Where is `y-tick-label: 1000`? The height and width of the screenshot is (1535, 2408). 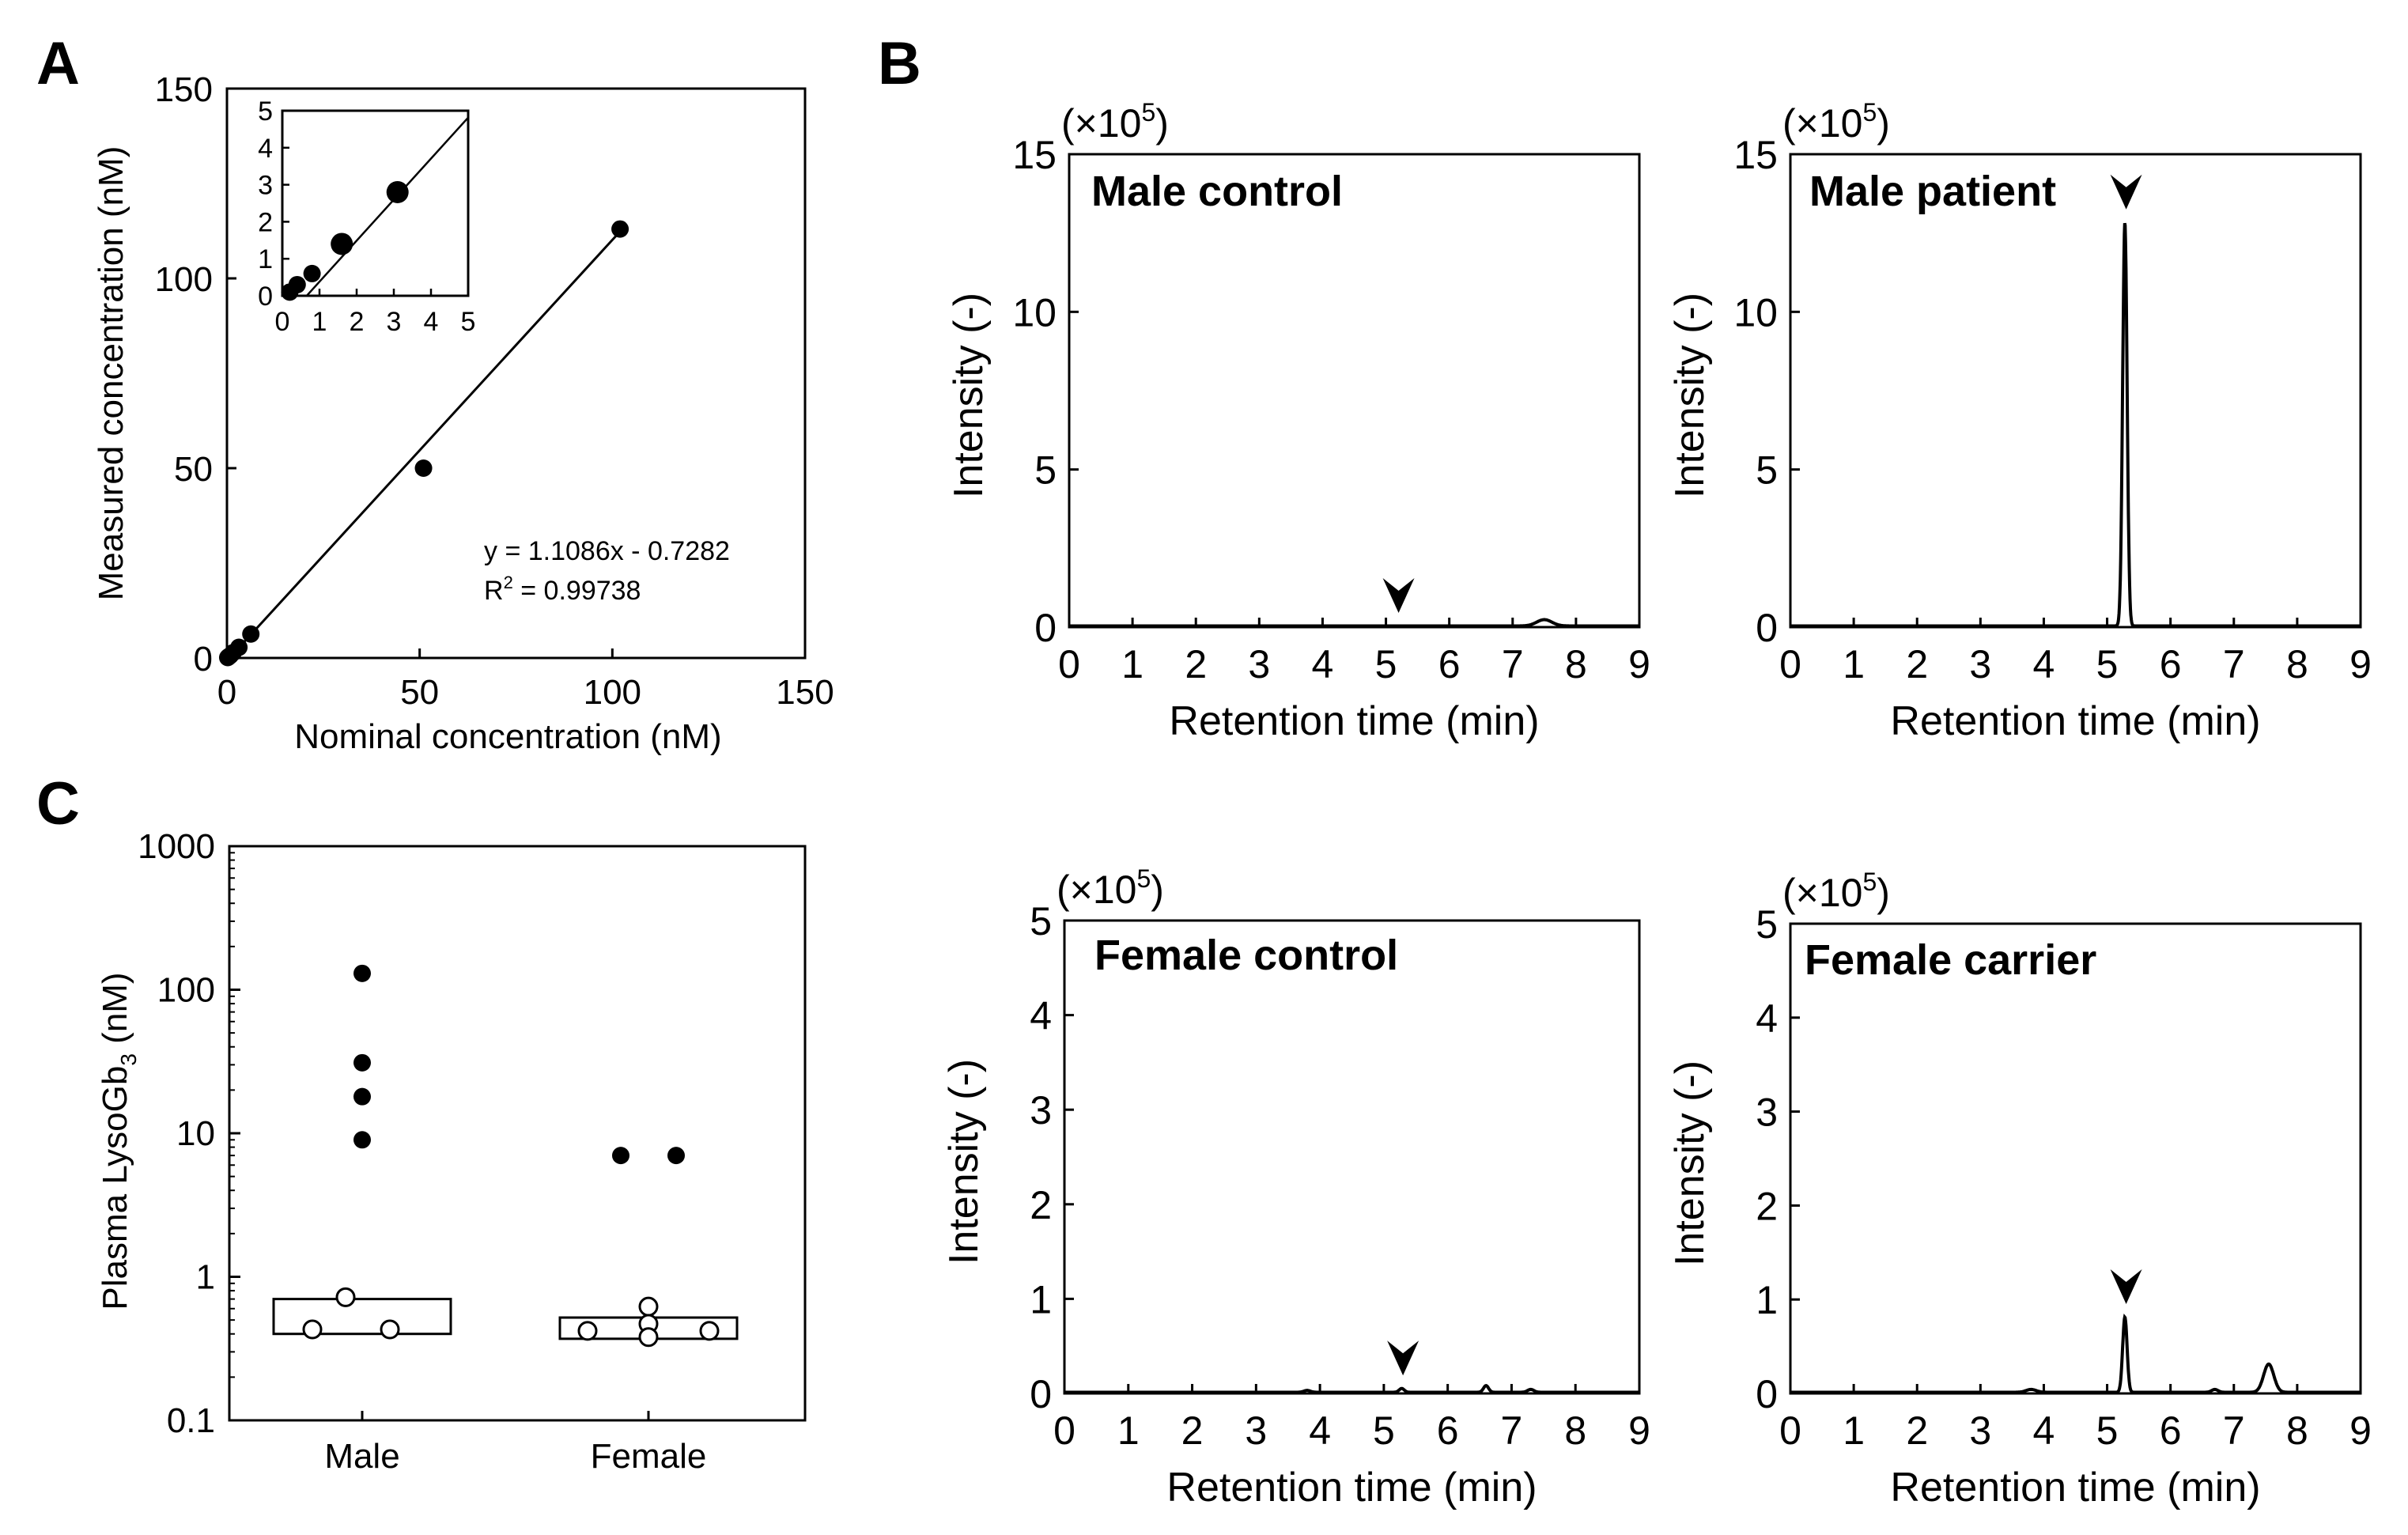
y-tick-label: 1000 is located at coordinates (176, 846).